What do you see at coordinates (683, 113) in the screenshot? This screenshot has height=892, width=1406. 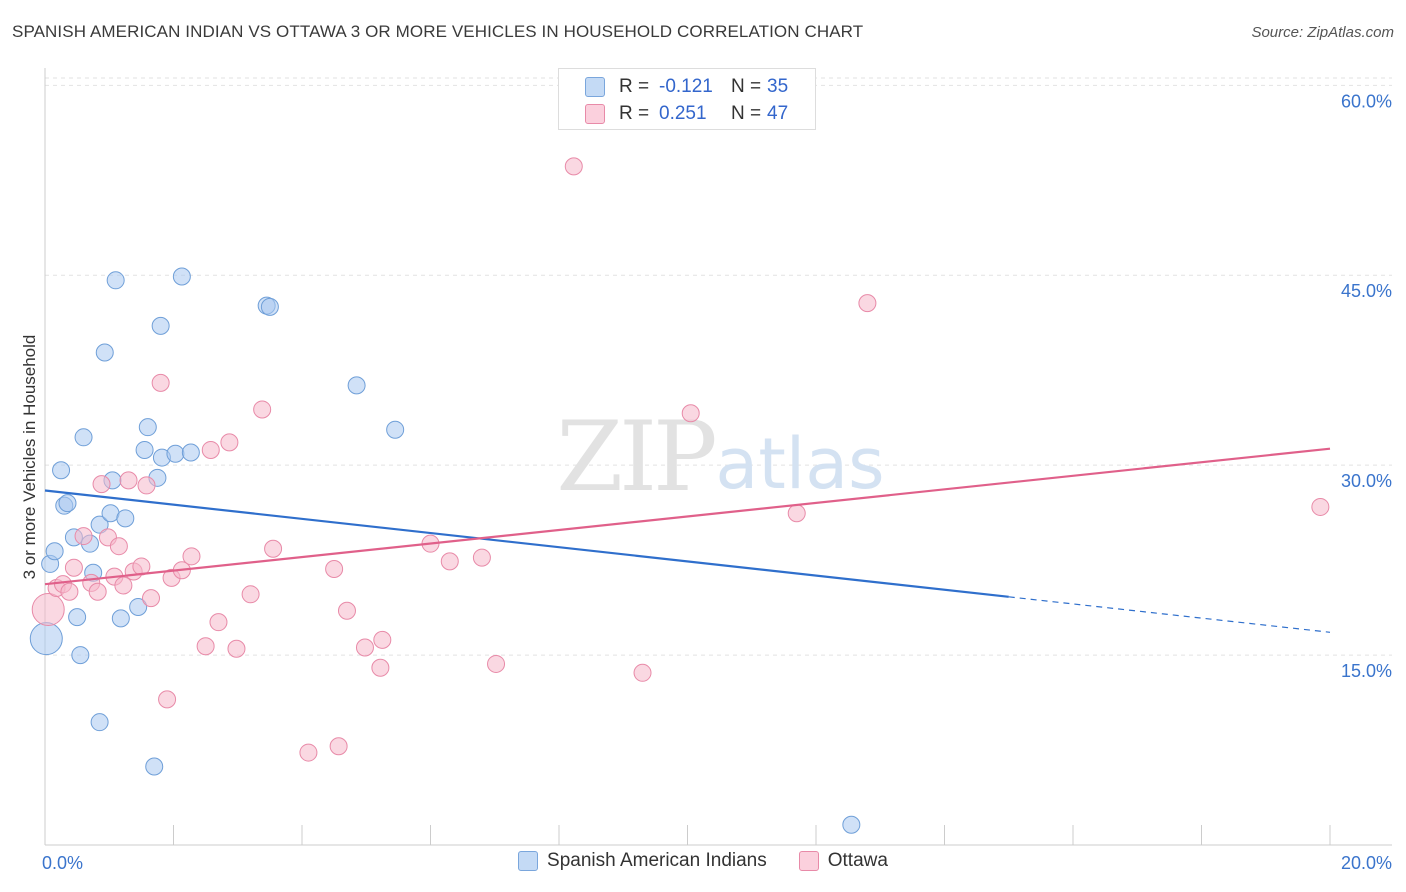 I see `legend-r-value: 0.251` at bounding box center [683, 113].